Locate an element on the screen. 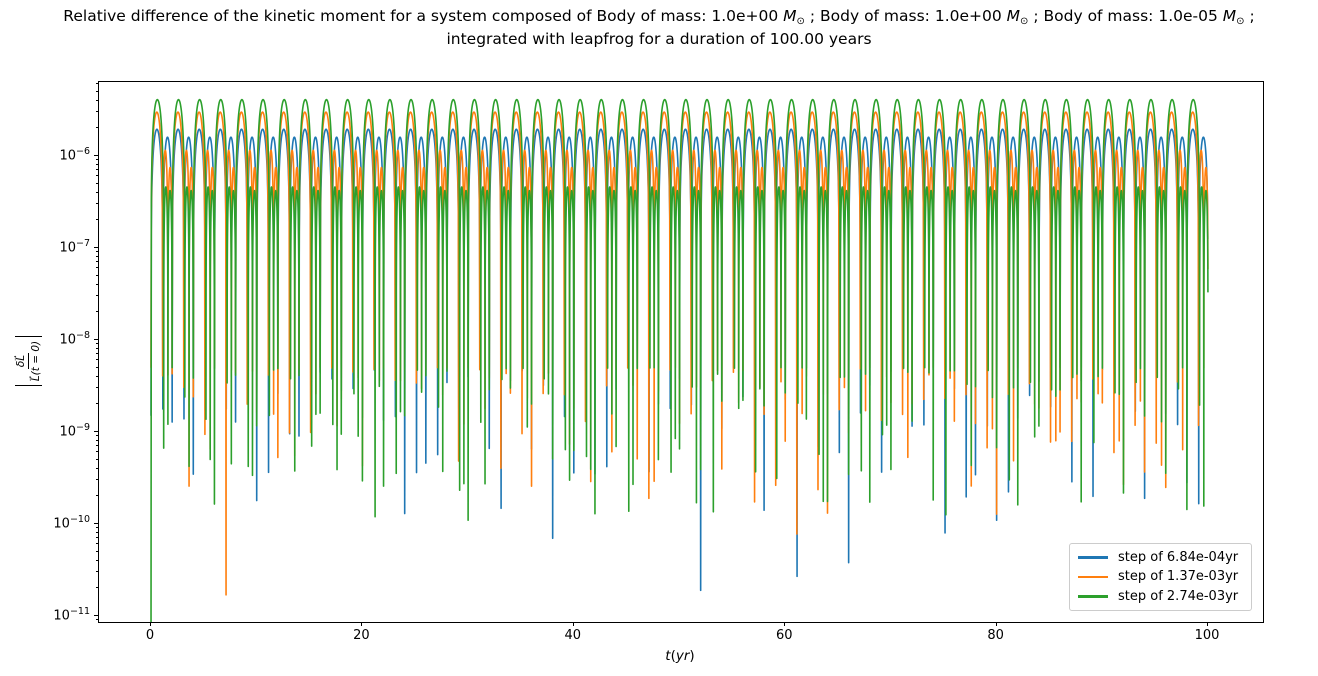 The width and height of the screenshot is (1318, 676). legend-item: step of 1.37e-03yr is located at coordinates (1160, 576).